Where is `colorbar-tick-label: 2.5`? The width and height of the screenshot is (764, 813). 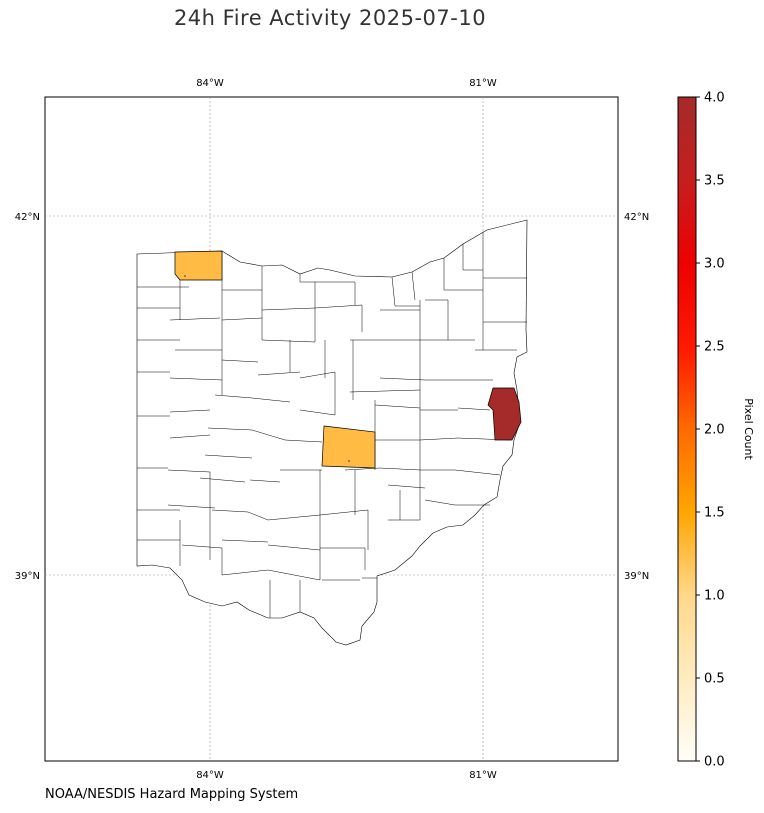 colorbar-tick-label: 2.5 is located at coordinates (714, 347).